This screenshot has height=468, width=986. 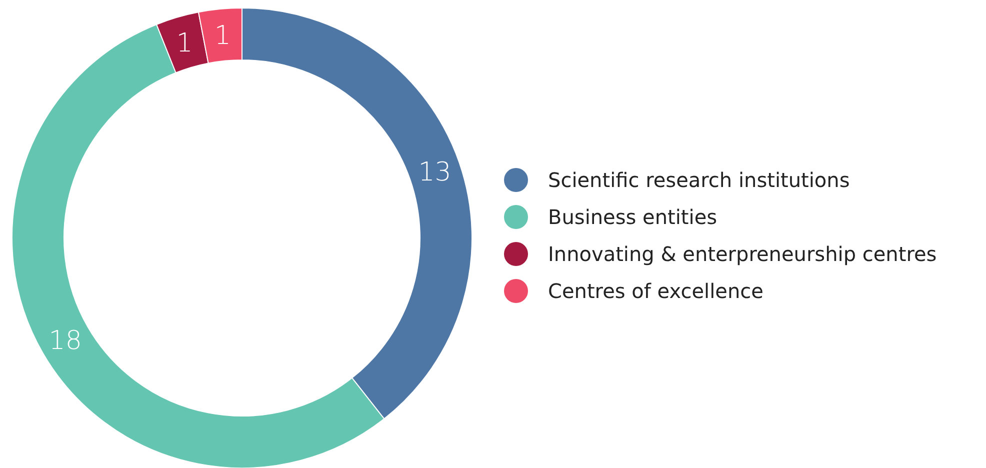 What do you see at coordinates (656, 291) in the screenshot?
I see `legend-label: Centres of excellence` at bounding box center [656, 291].